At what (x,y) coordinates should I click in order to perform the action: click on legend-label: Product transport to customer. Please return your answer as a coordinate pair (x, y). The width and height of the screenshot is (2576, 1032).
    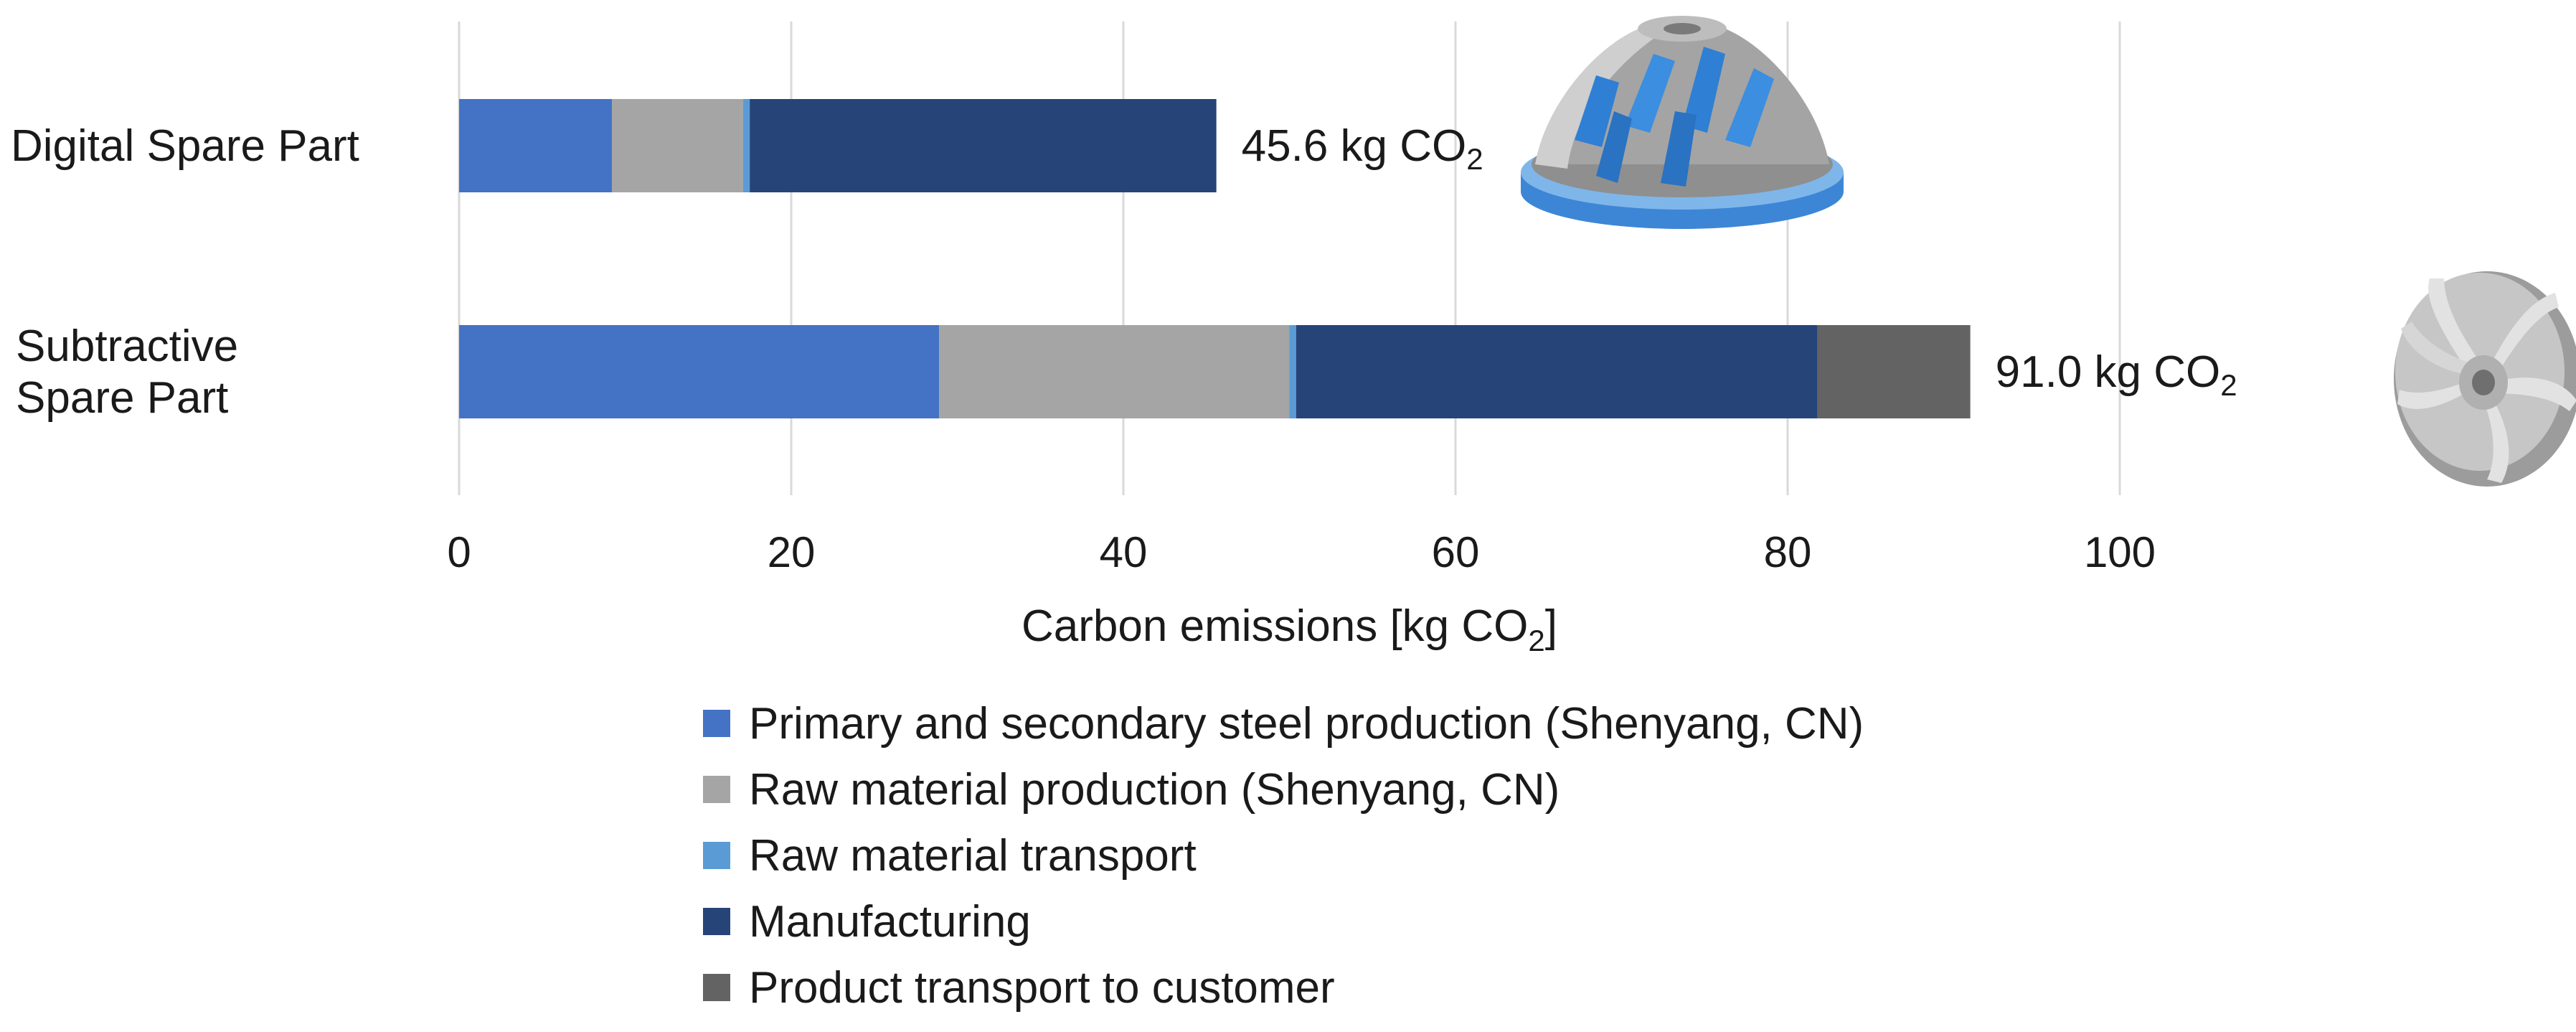
    Looking at the image, I should click on (1042, 988).